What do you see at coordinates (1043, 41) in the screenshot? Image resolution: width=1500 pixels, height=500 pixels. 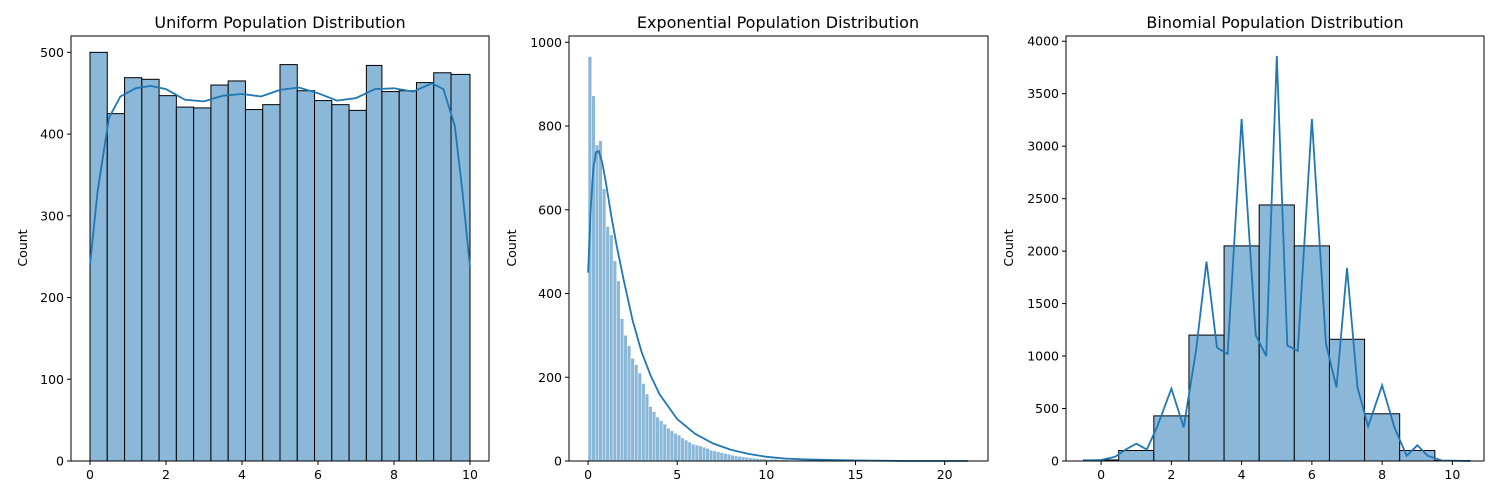 I see `y-tick-label: 4000` at bounding box center [1043, 41].